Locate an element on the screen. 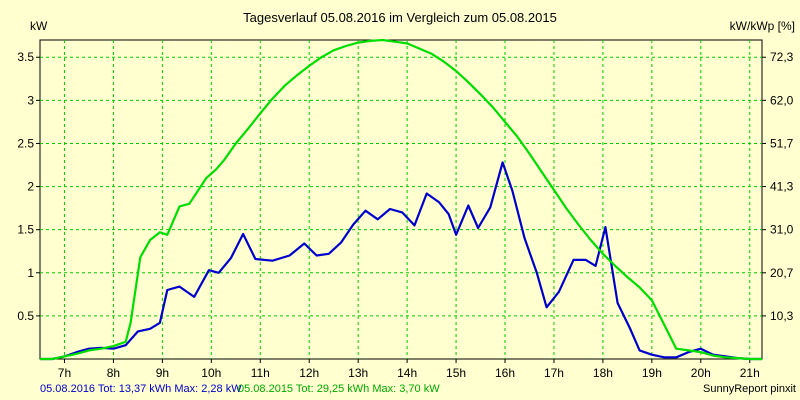 The width and height of the screenshot is (800, 400). y-axis-label-left: kW is located at coordinates (39, 26).